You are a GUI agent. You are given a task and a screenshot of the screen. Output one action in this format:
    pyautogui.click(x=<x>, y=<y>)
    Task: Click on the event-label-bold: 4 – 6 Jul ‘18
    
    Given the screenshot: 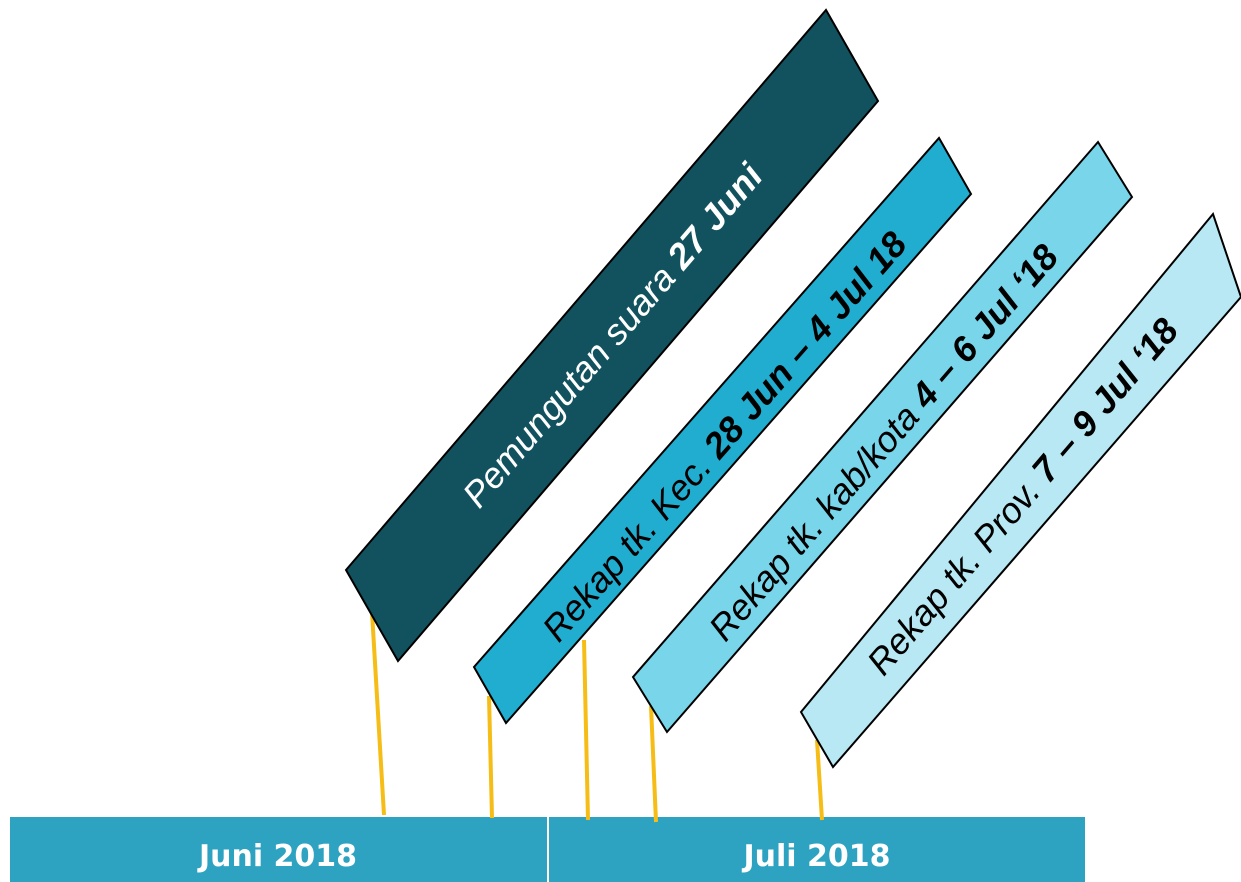 What is the action you would take?
    pyautogui.click(x=984, y=326)
    